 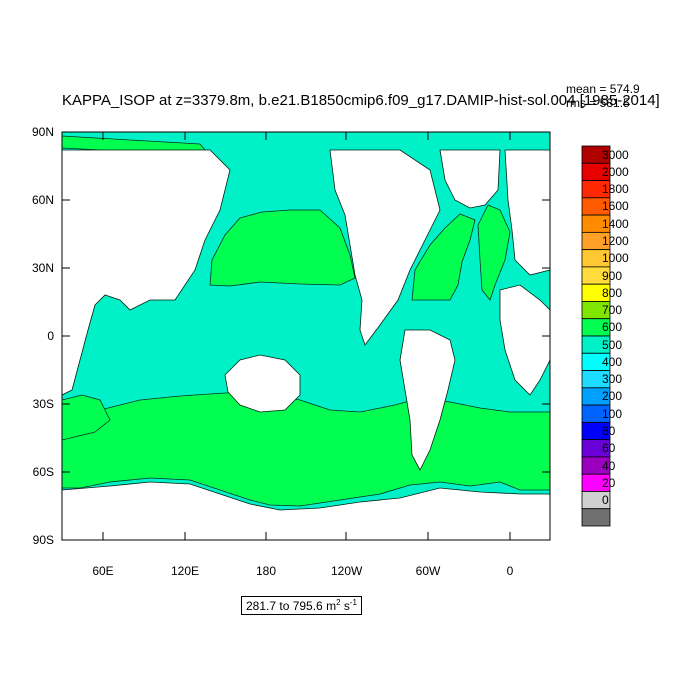 I want to click on colorbar-label: 0, so click(x=605, y=500).